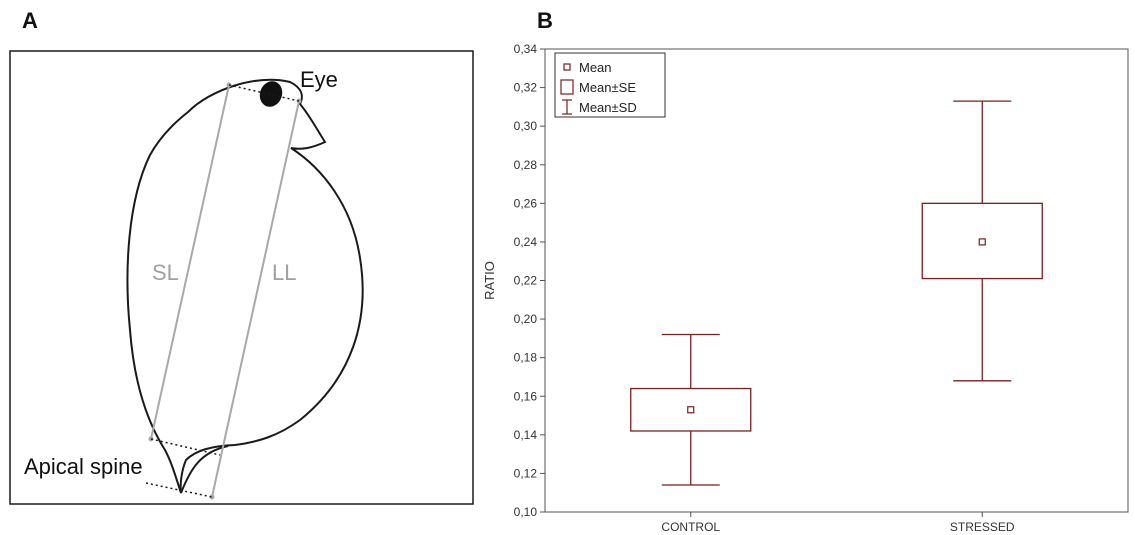 The height and width of the screenshot is (535, 1135). Describe the element at coordinates (607, 87) in the screenshot. I see `legend-entry-label: Mean±SE` at that location.